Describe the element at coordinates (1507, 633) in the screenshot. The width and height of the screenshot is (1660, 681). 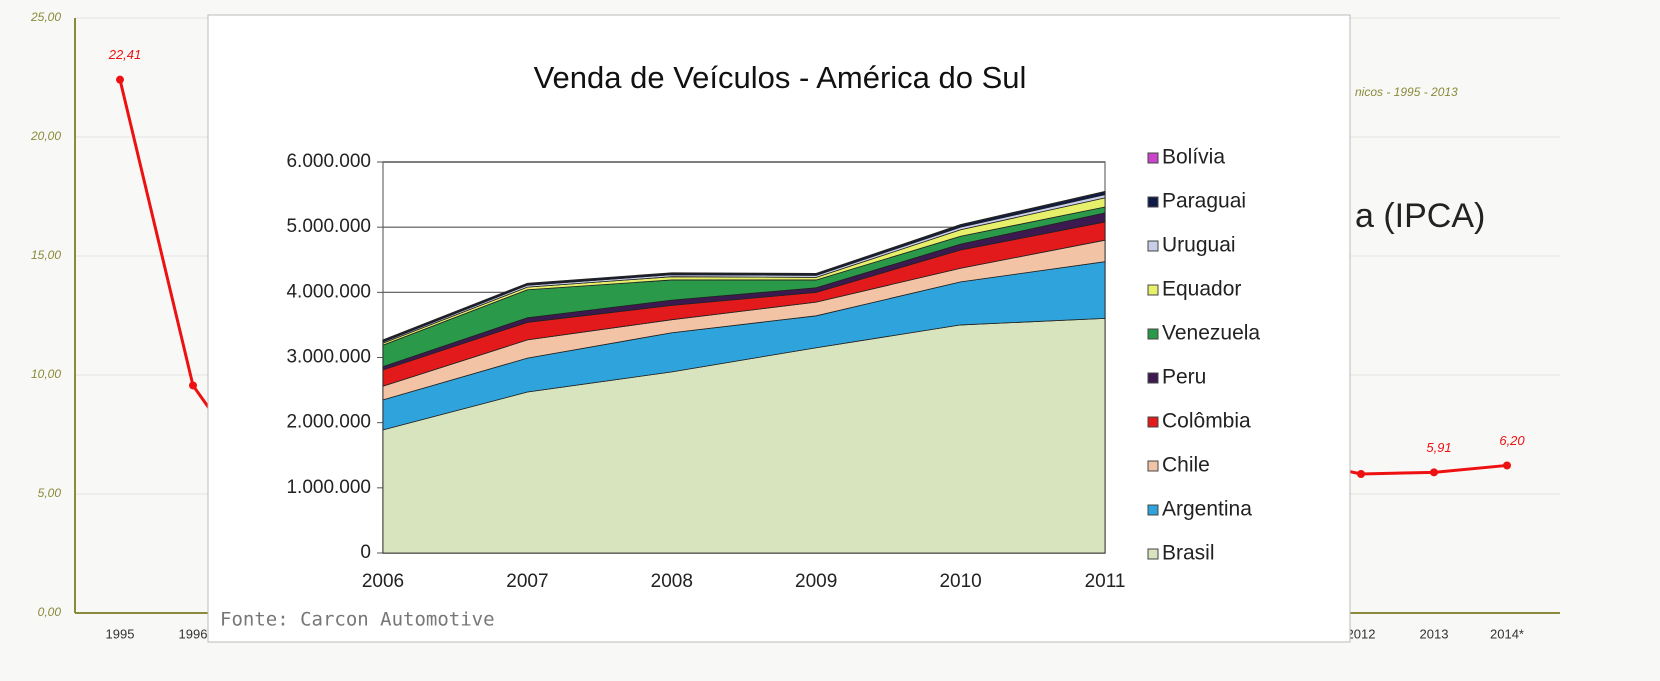
I see `x-tick-label: 2014*` at that location.